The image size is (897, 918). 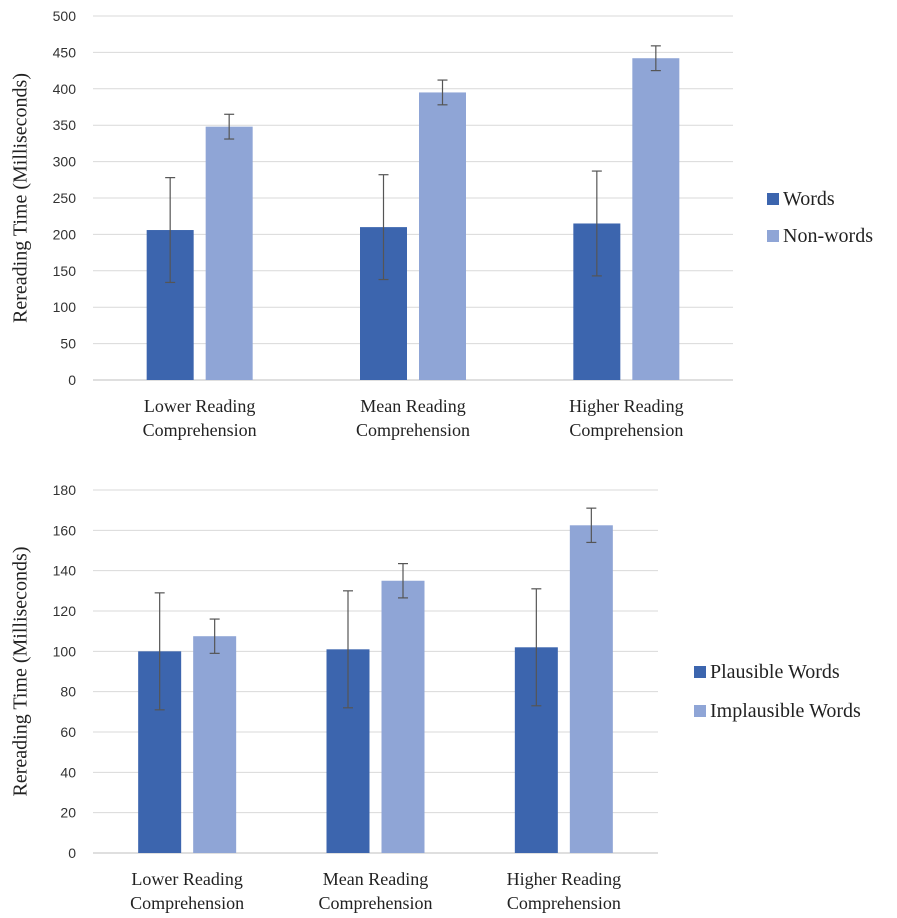 What do you see at coordinates (68, 732) in the screenshot?
I see `y-tick-label: 60` at bounding box center [68, 732].